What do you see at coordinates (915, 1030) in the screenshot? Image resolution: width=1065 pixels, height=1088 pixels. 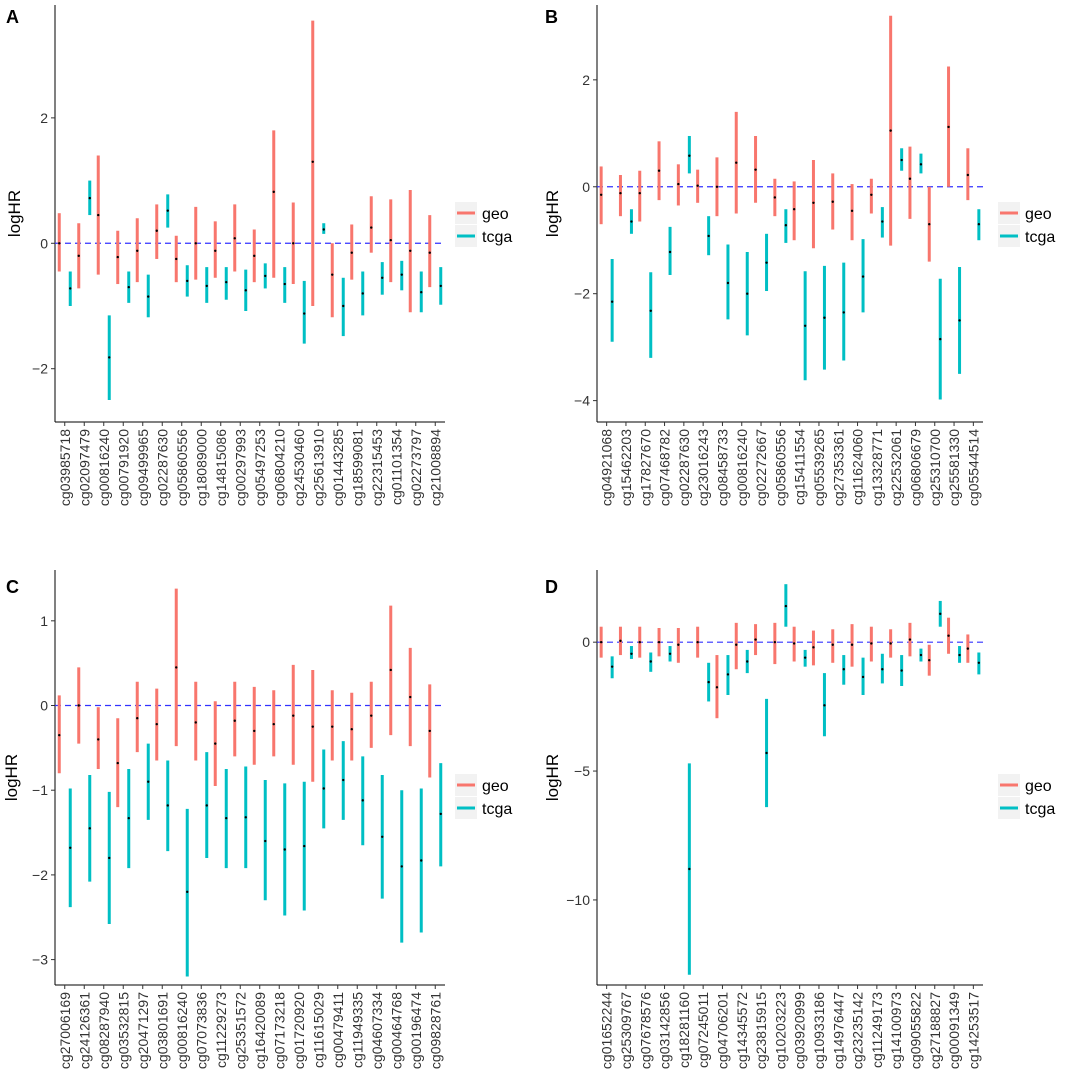 I see `x-tick-label: cg09055822` at bounding box center [915, 1030].